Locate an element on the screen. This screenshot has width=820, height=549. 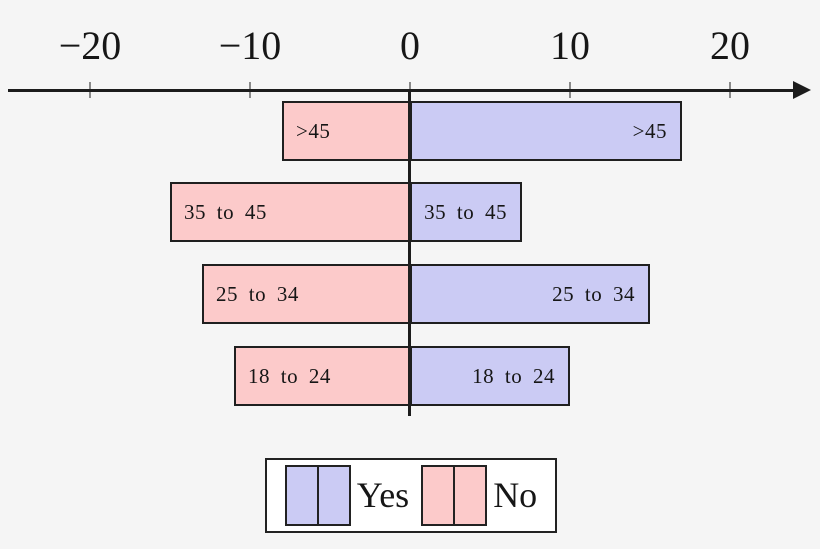
x-axis-tick-label: 10 is located at coordinates (570, 45).